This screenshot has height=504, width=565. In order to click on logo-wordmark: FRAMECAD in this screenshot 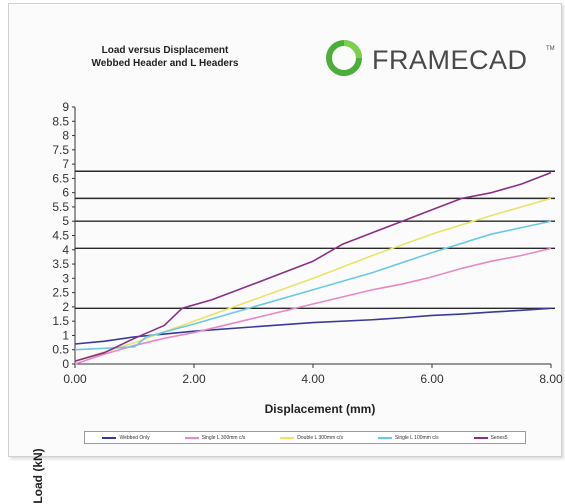, I will do `click(450, 60)`.